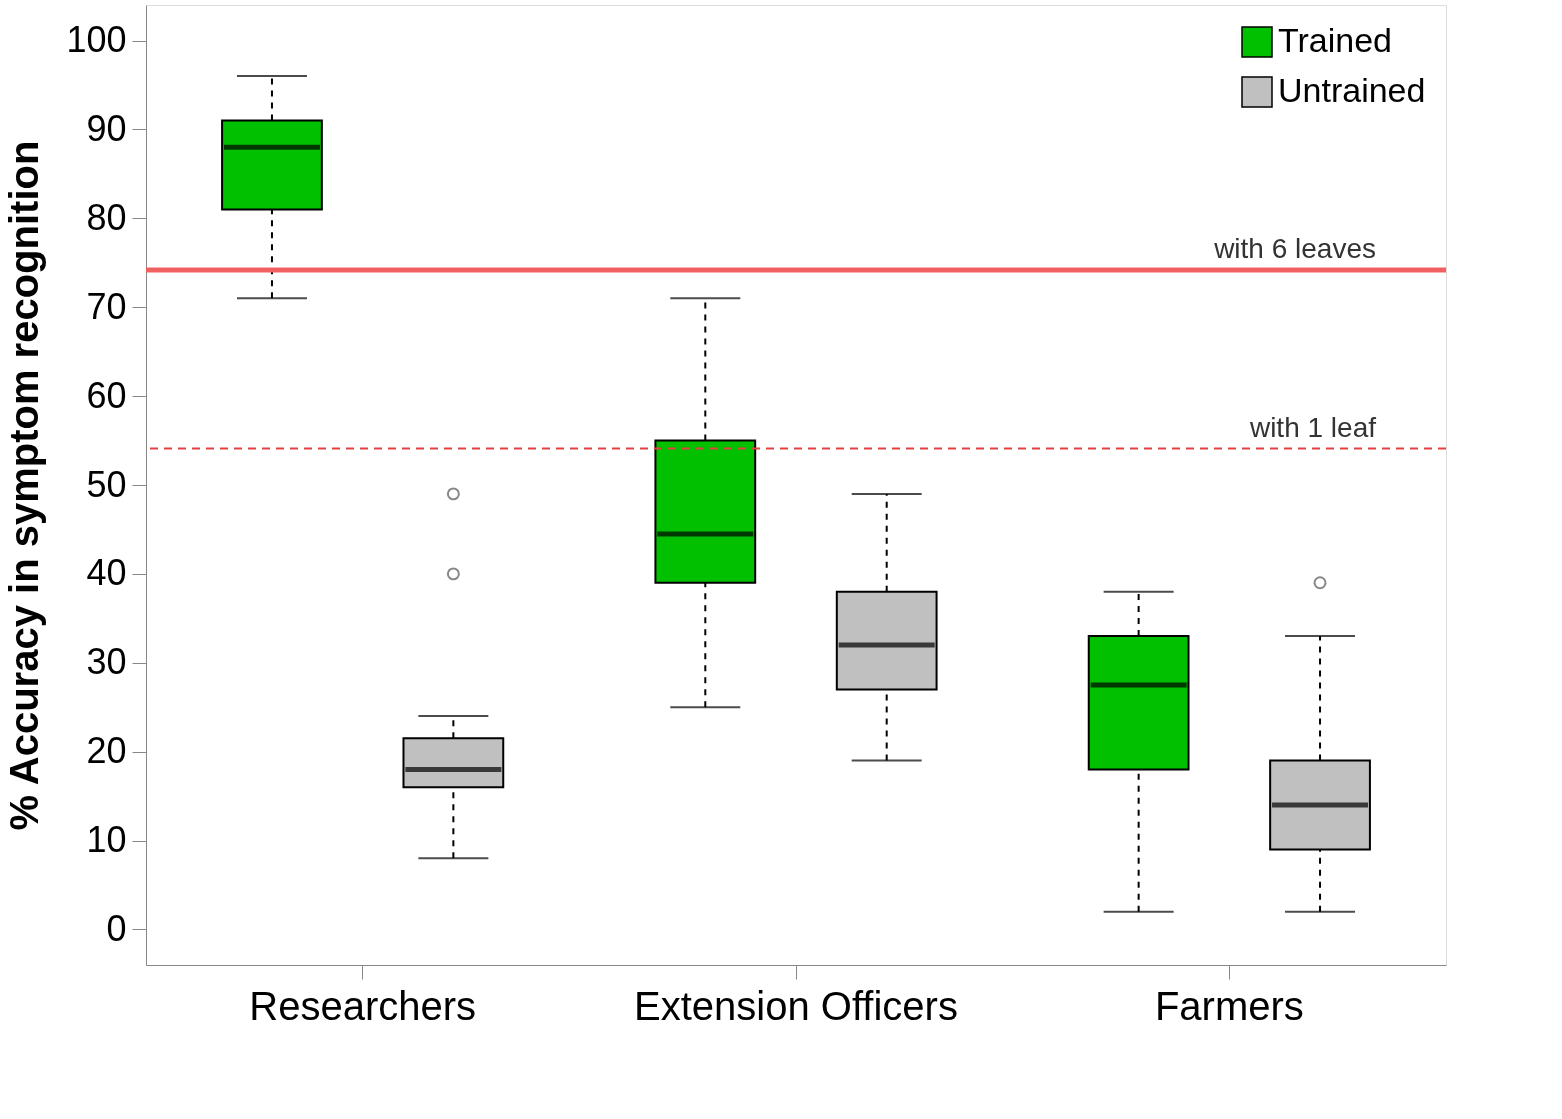  What do you see at coordinates (1312, 427) in the screenshot?
I see `ref-line-label: with 1 leaf` at bounding box center [1312, 427].